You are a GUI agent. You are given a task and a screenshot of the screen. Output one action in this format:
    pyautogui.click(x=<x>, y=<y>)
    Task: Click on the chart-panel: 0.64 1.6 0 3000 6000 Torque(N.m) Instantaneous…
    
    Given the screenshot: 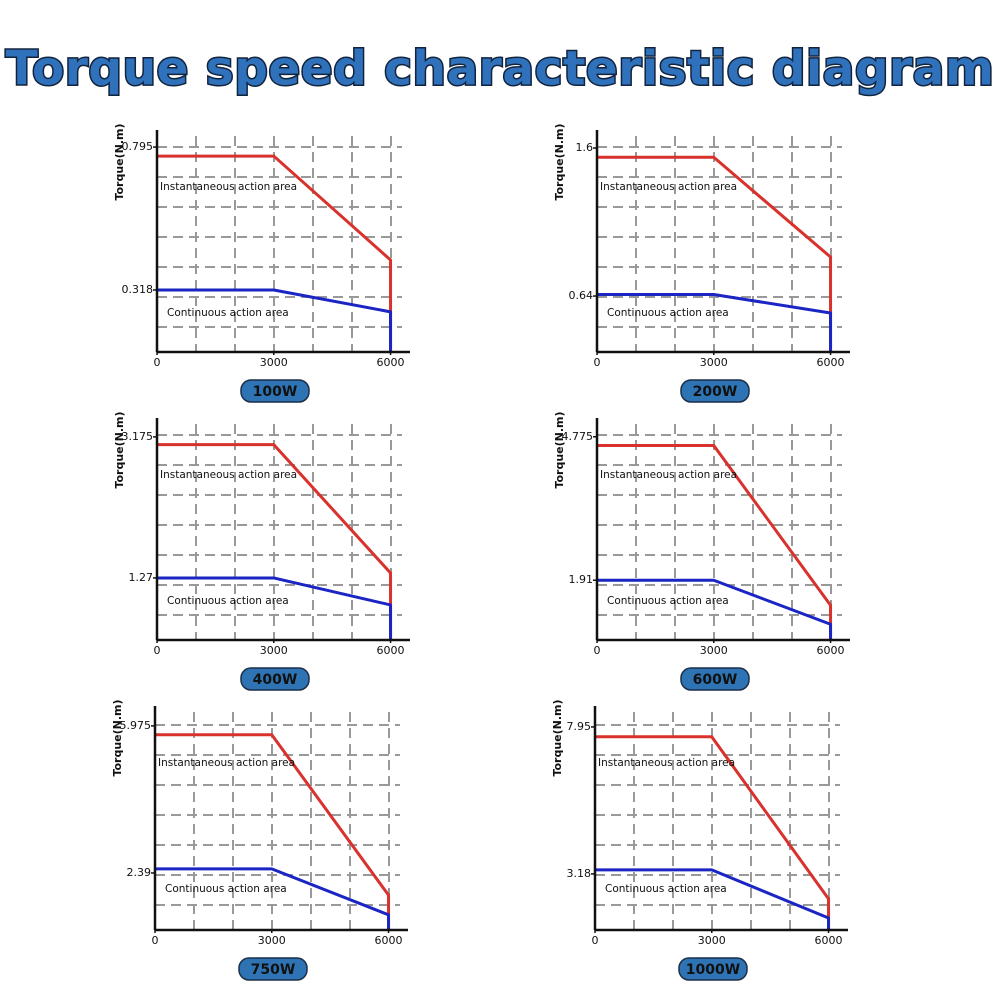 What is the action you would take?
    pyautogui.click(x=701, y=263)
    